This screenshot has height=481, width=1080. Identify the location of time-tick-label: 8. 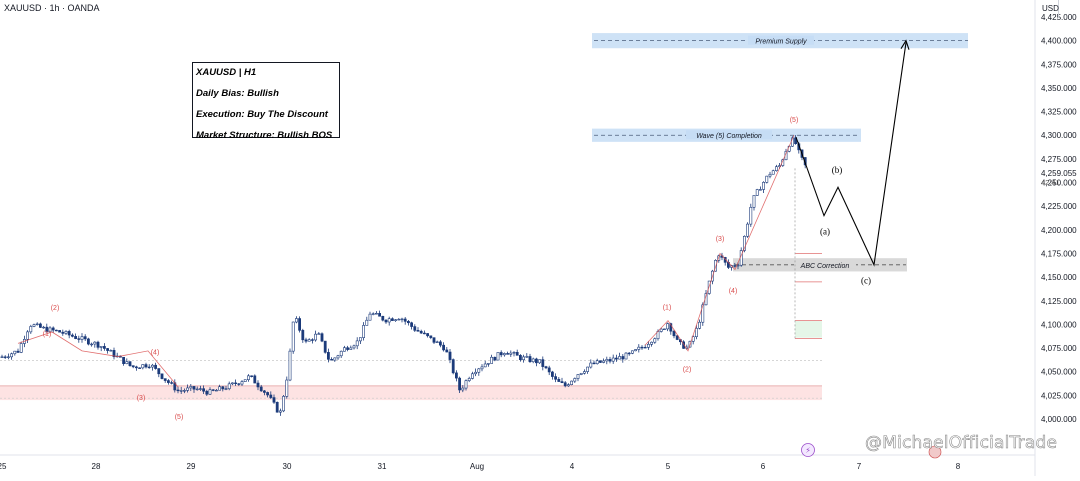
(958, 466).